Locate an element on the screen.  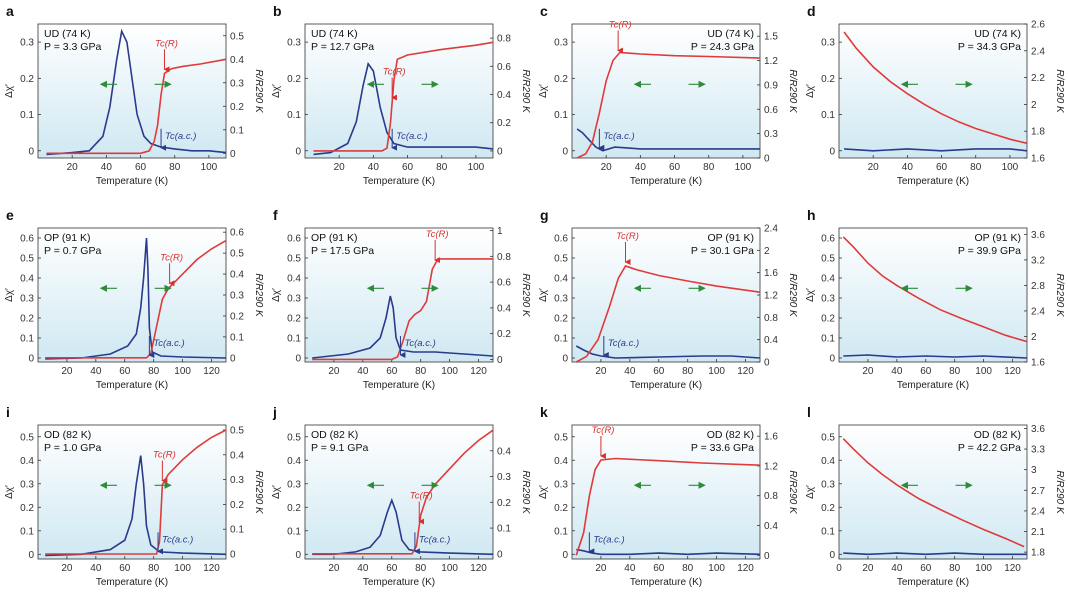
y-right-tick-label: 3.2 is located at coordinates (1038, 260).